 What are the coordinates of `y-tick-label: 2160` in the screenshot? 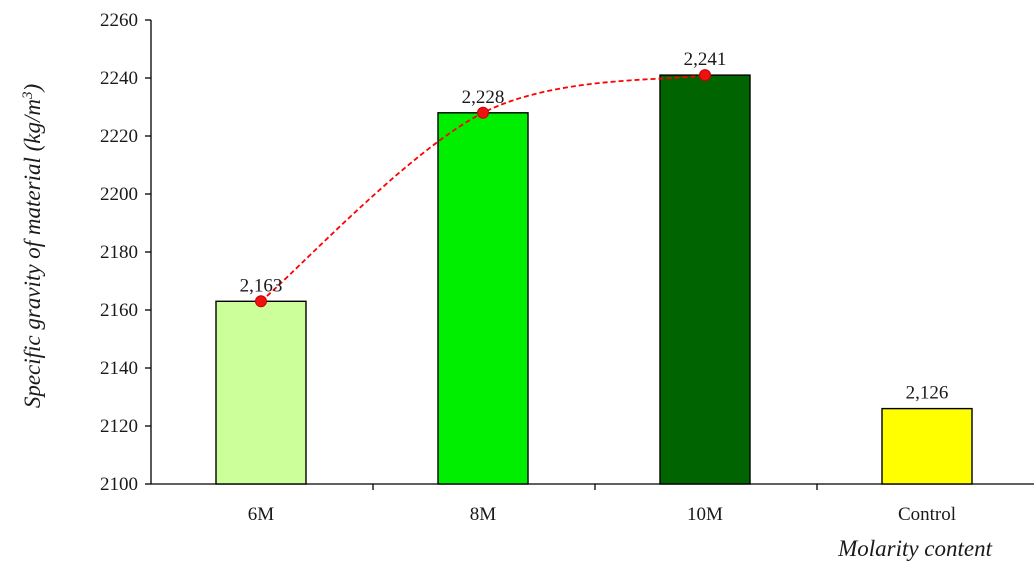 It's located at (119, 310).